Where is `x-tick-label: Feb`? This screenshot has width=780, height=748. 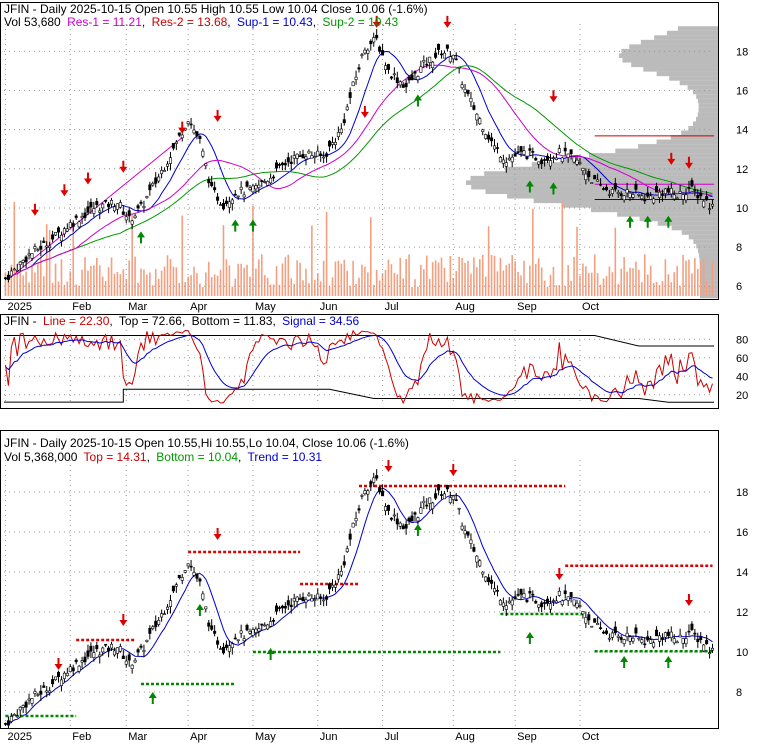 x-tick-label: Feb is located at coordinates (81, 737).